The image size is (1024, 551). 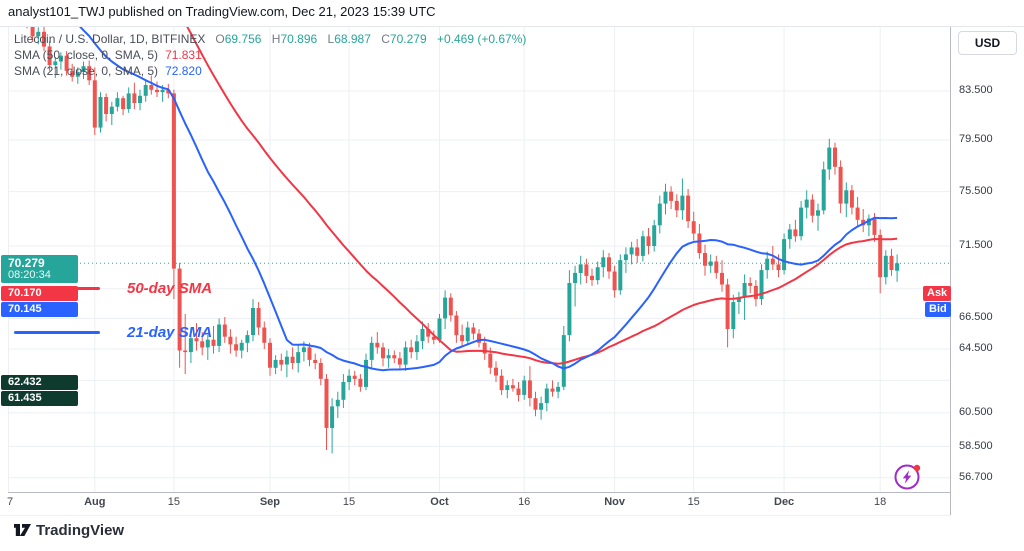 What do you see at coordinates (95, 502) in the screenshot?
I see `time-tick-label: Aug` at bounding box center [95, 502].